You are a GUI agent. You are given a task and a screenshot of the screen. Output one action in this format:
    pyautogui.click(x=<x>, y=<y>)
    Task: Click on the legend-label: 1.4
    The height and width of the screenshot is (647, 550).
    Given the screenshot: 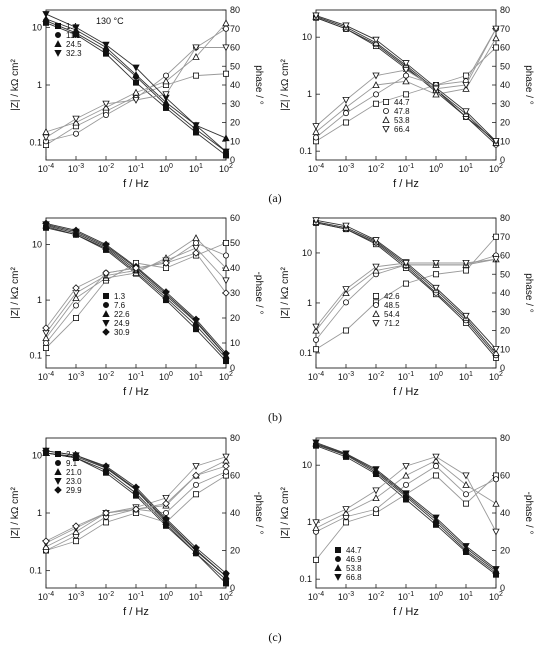 What is the action you would take?
    pyautogui.click(x=72, y=26)
    